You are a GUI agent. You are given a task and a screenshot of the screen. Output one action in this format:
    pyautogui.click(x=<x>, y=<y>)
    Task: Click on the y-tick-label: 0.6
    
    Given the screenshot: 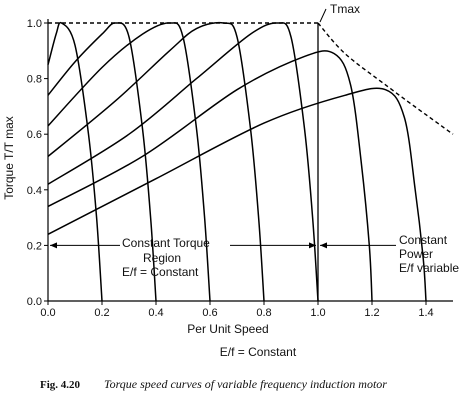 What is the action you would take?
    pyautogui.click(x=34, y=135)
    